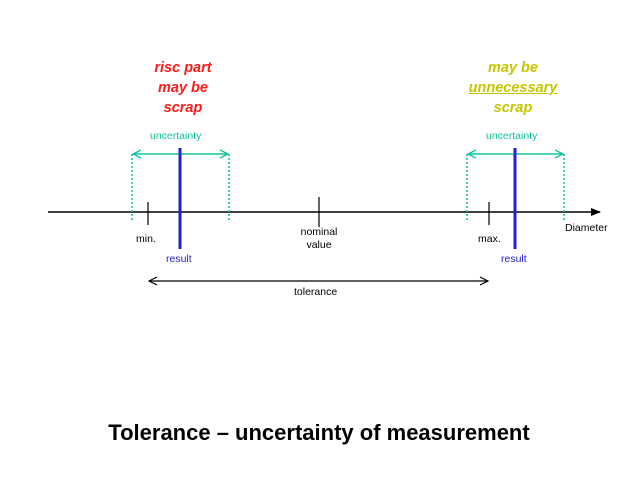 This screenshot has height=478, width=638. Describe the element at coordinates (489, 239) in the screenshot. I see `max-label: max.` at that location.